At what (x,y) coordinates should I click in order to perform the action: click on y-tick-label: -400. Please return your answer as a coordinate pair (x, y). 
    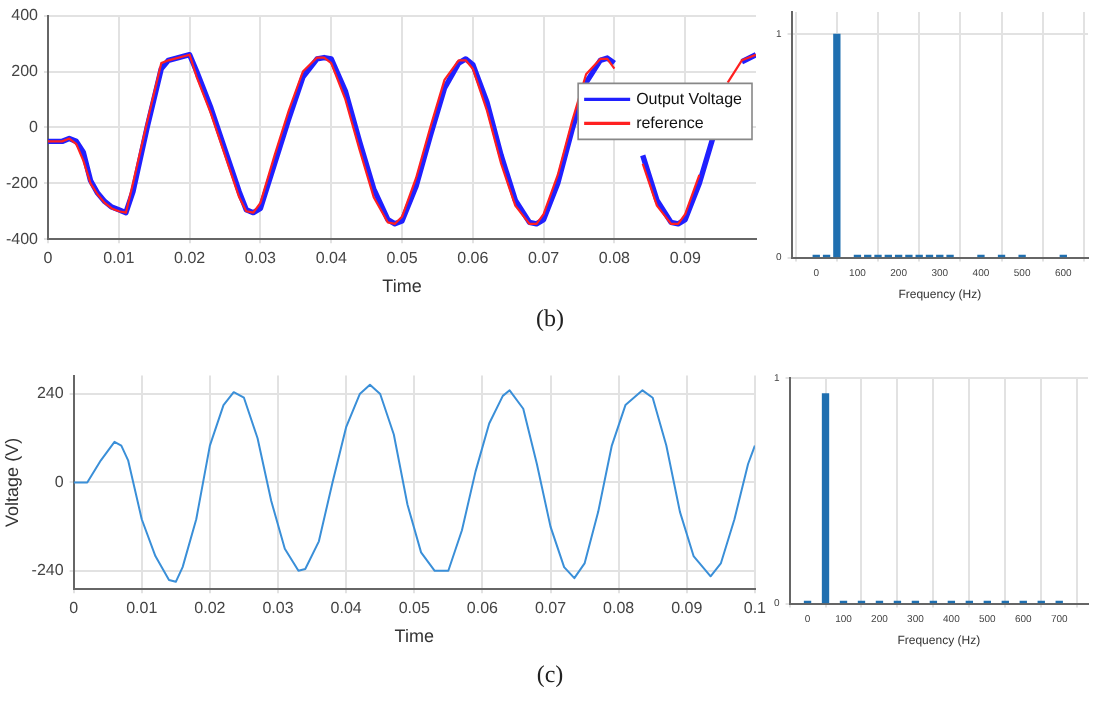
    Looking at the image, I should click on (22, 238).